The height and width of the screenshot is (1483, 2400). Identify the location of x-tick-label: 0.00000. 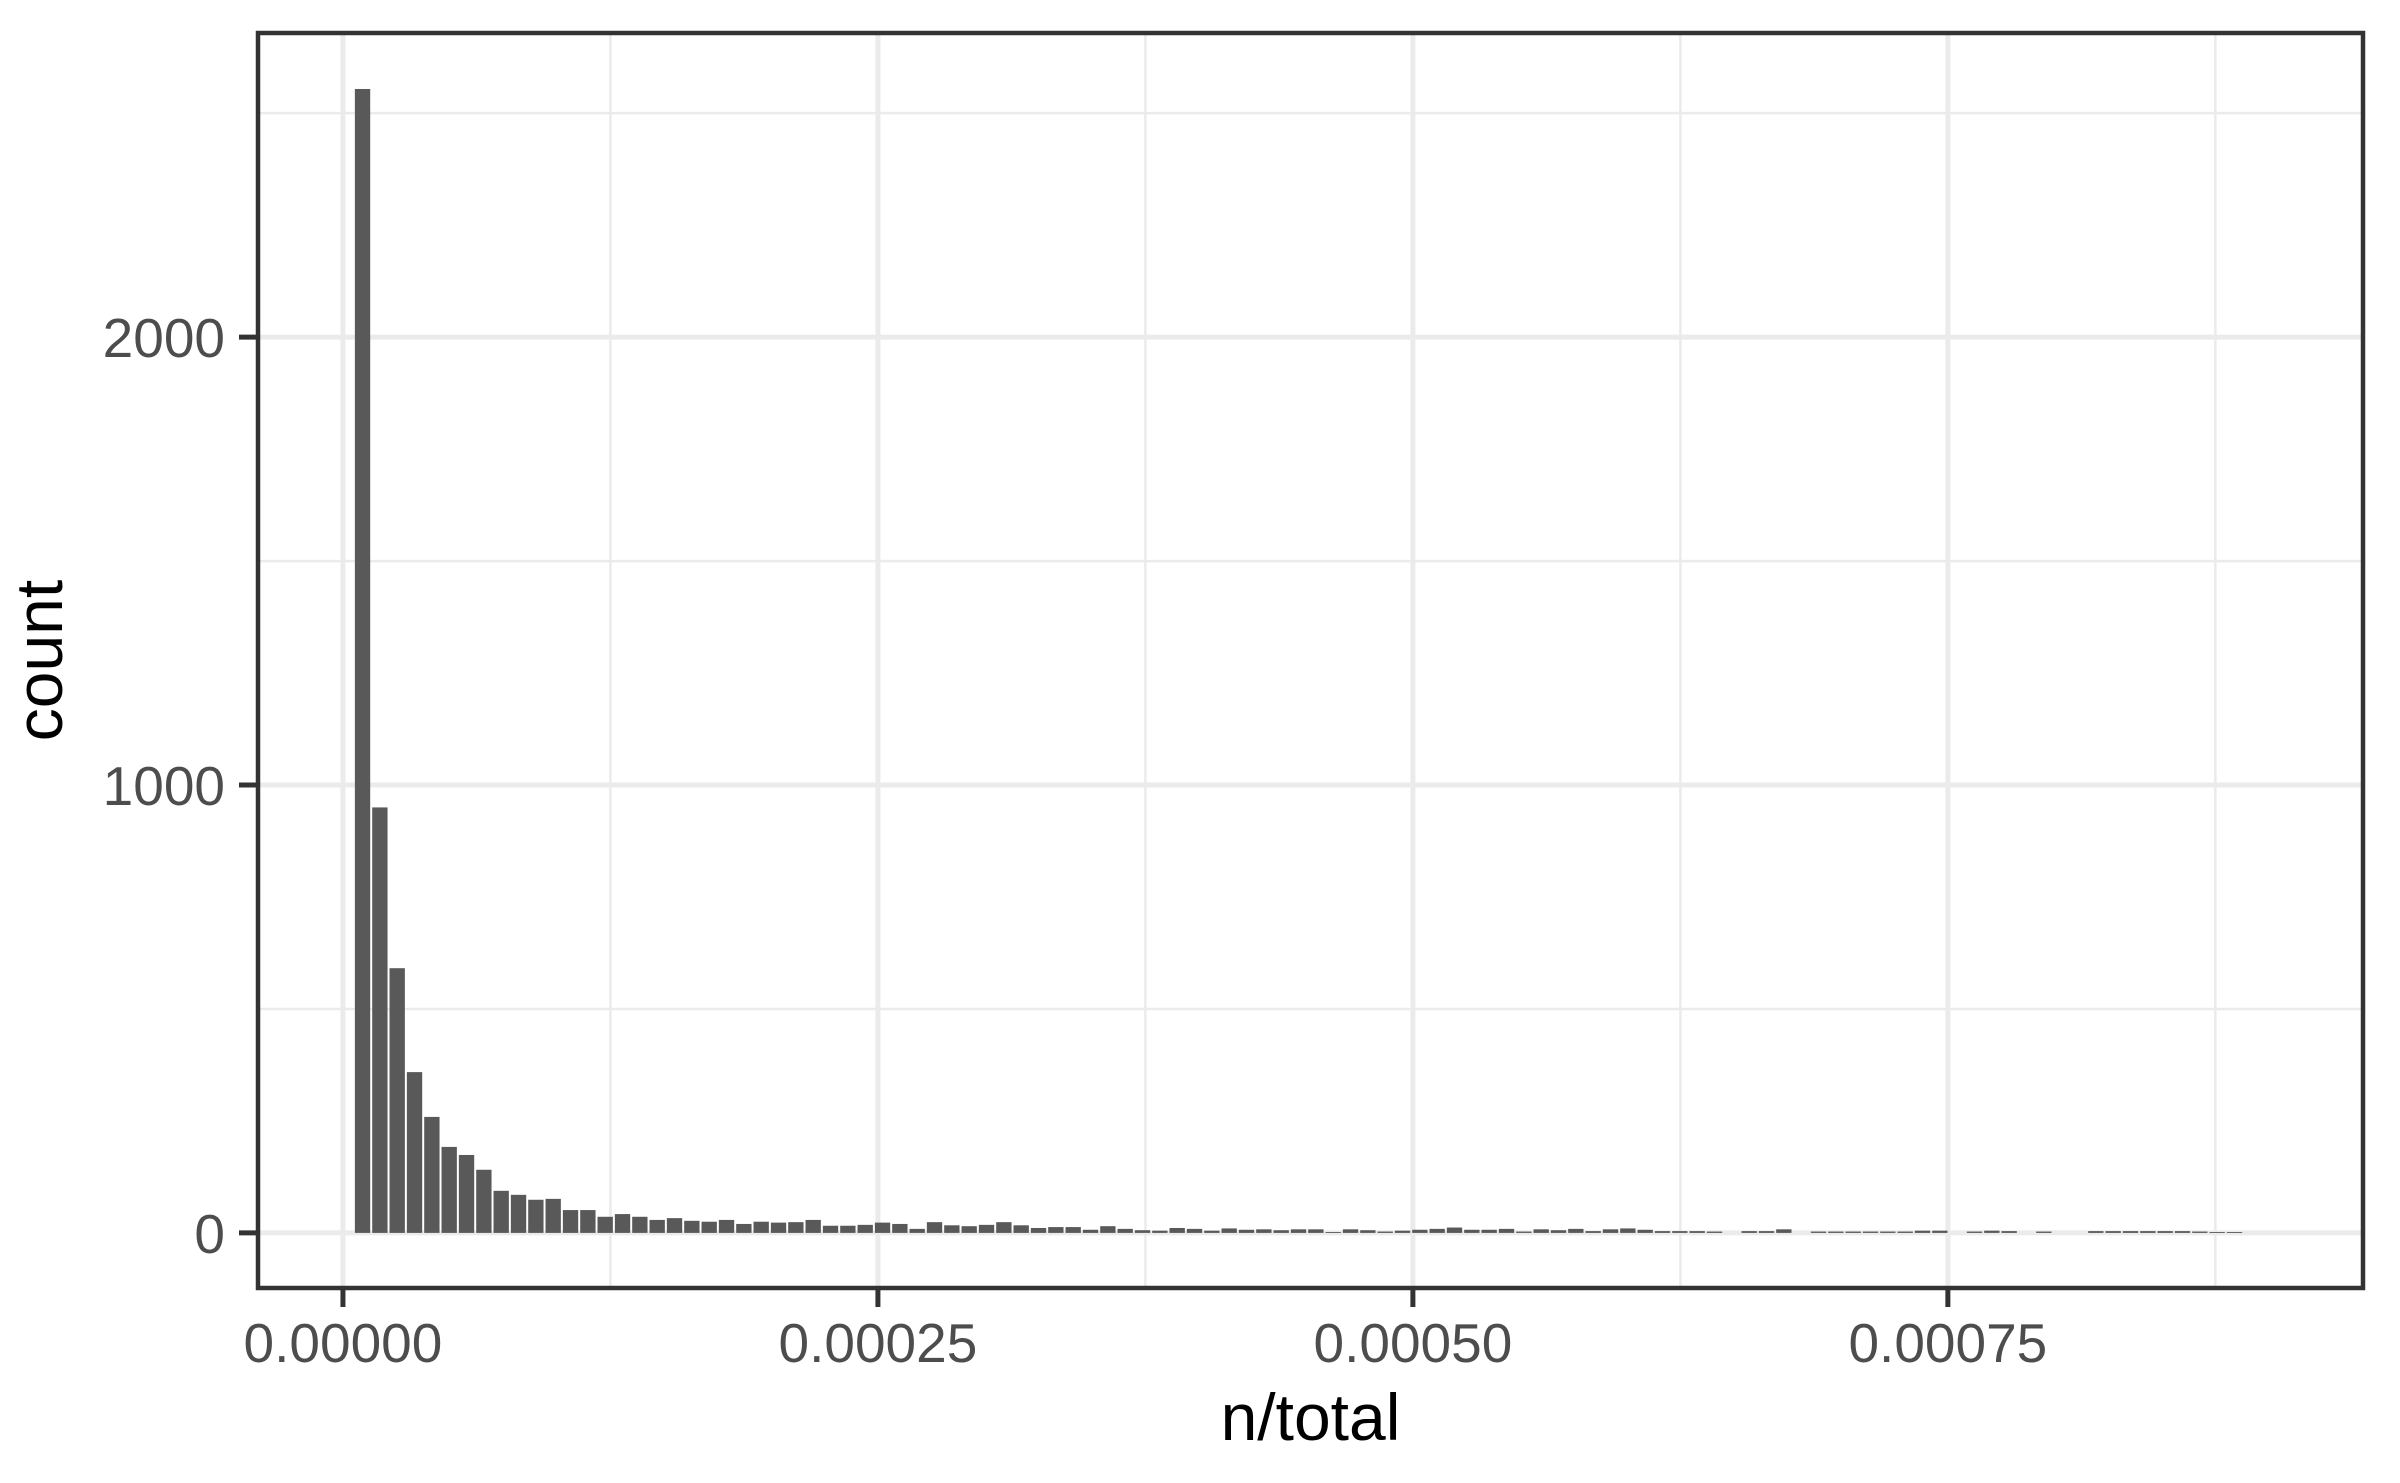
(343, 1343).